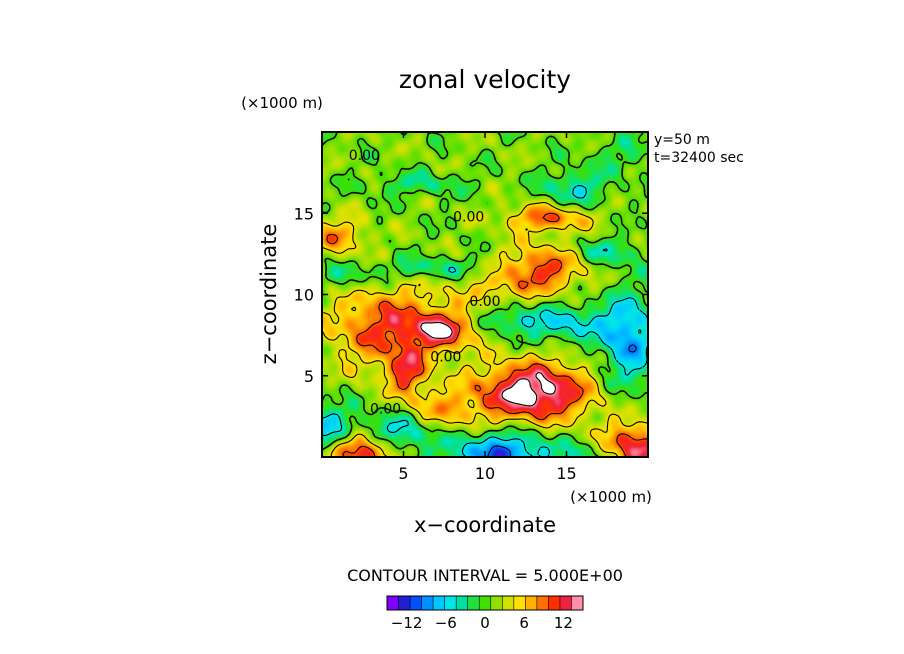 This screenshot has height=654, width=904. I want to click on chart-title: zonal velocity, so click(485, 79).